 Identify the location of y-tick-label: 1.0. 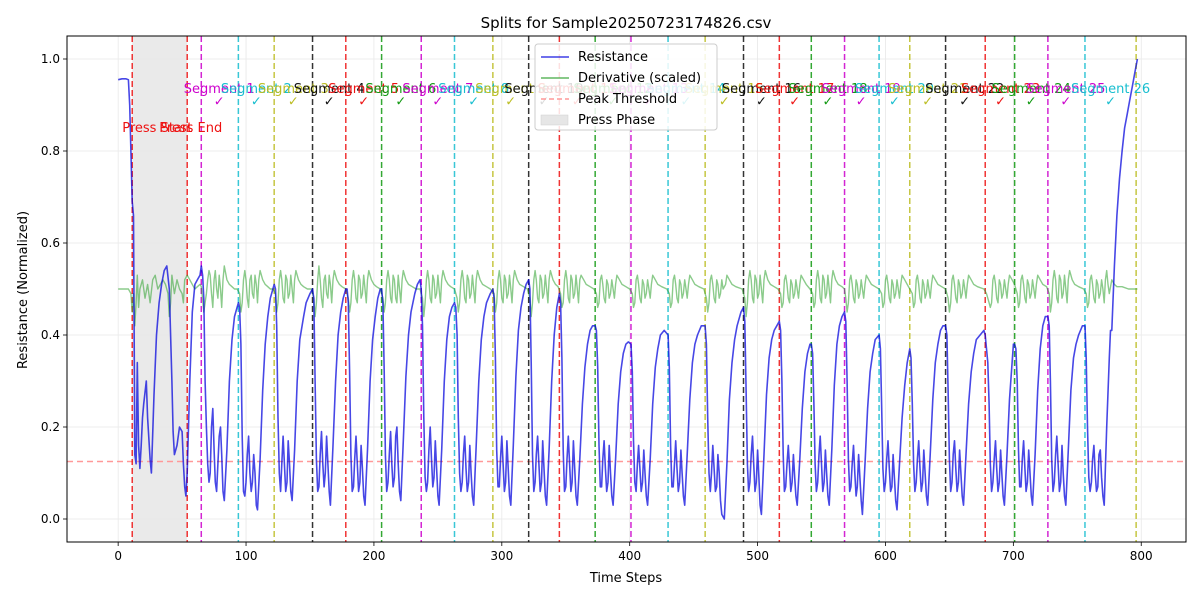
(50, 59).